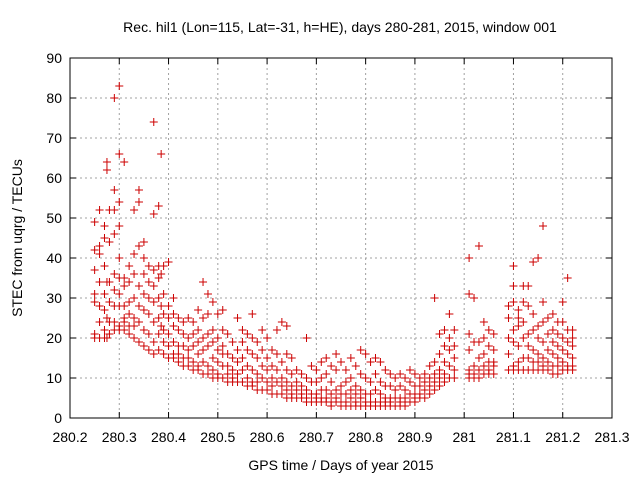 This screenshot has width=640, height=480. I want to click on y-tick-label: 0, so click(58, 418).